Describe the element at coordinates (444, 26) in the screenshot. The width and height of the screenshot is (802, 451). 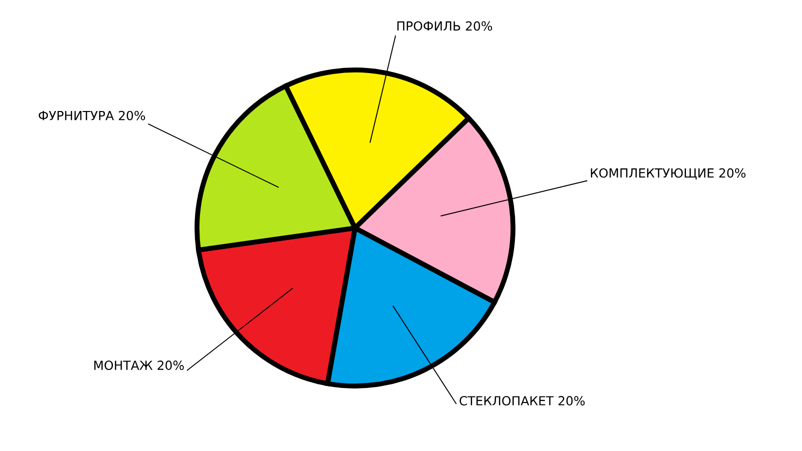
I see `slice-label: ПРОФИЛЬ 20%` at that location.